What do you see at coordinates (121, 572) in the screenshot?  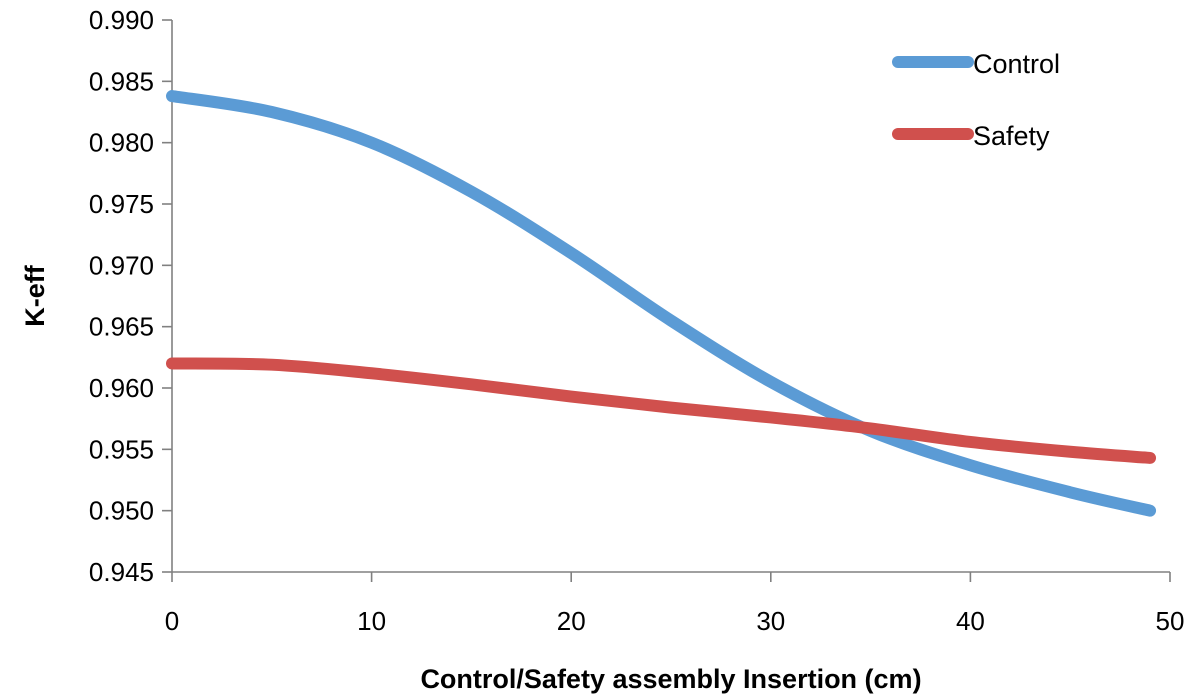 I see `y-tick-label: 0.945` at bounding box center [121, 572].